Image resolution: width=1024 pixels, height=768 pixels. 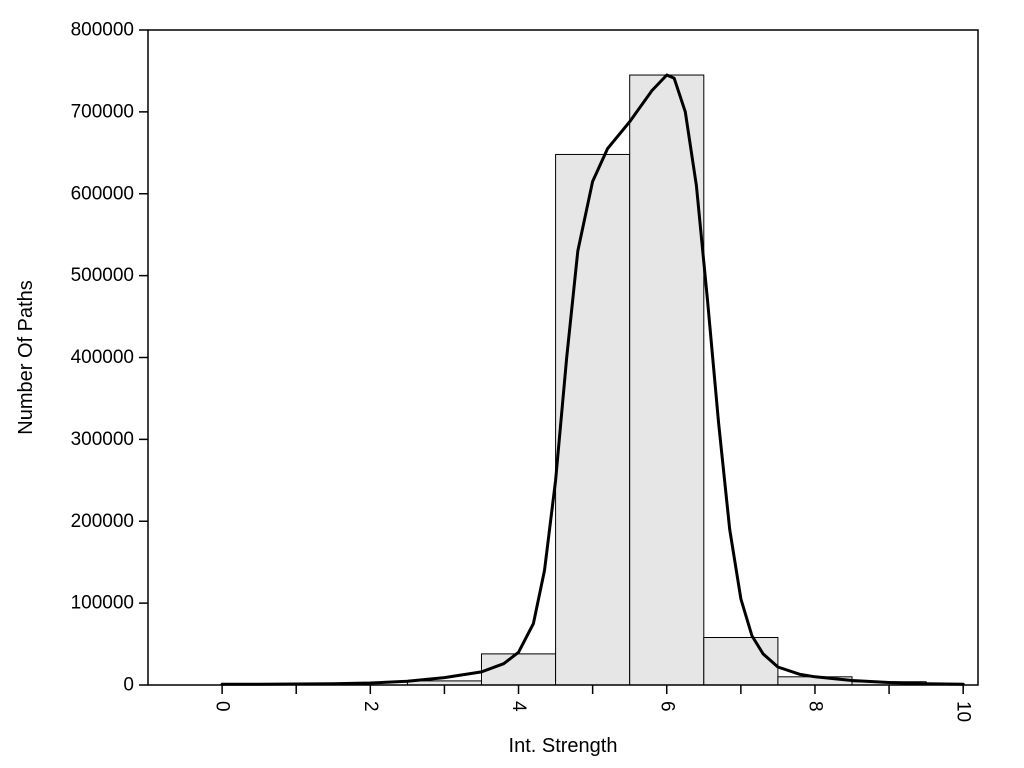 I want to click on y-tick-label: 500000, so click(x=102, y=275).